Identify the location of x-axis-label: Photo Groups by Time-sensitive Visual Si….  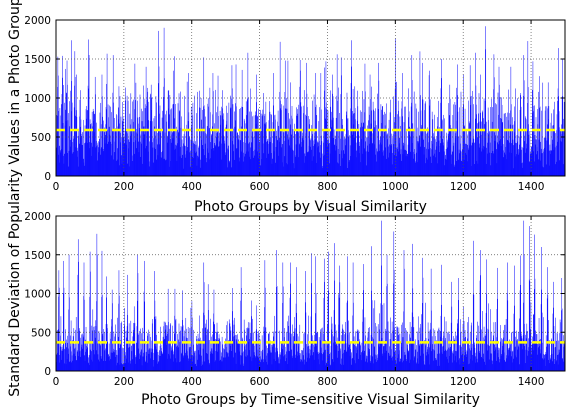
(310, 400).